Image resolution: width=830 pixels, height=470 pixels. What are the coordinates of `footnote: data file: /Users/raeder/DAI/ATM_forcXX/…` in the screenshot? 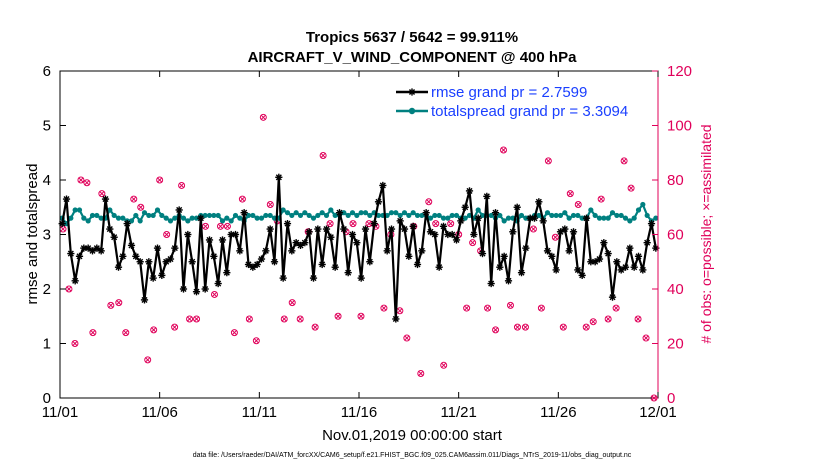 It's located at (412, 455).